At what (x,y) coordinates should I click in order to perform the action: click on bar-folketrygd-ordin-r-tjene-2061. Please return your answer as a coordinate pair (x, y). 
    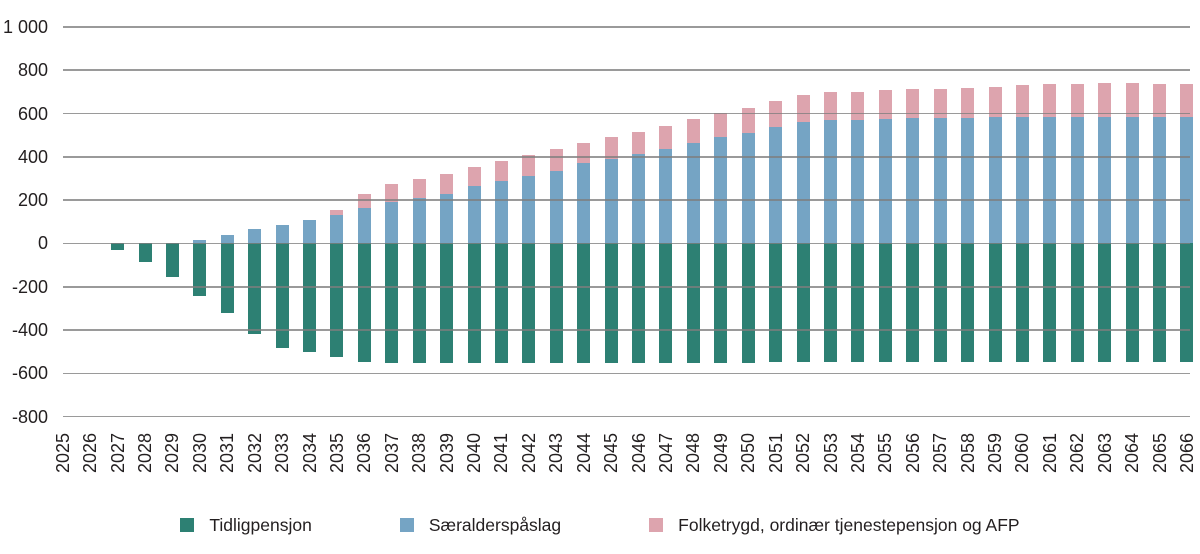
    Looking at the image, I should click on (1050, 100).